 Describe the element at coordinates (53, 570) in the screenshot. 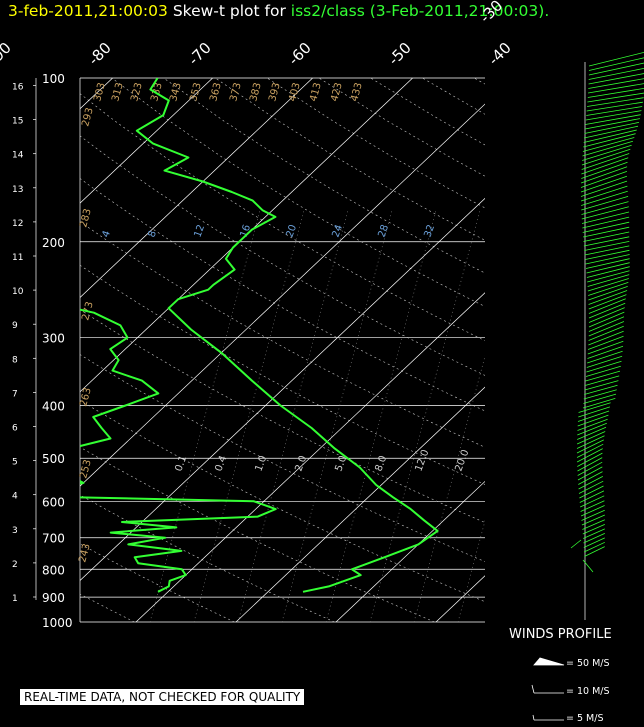

I see `pressure-label-800: 800` at that location.